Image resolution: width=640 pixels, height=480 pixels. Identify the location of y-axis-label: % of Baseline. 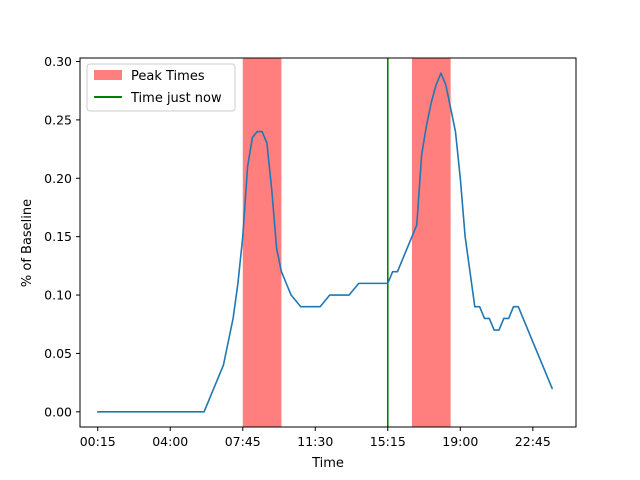
(27, 243).